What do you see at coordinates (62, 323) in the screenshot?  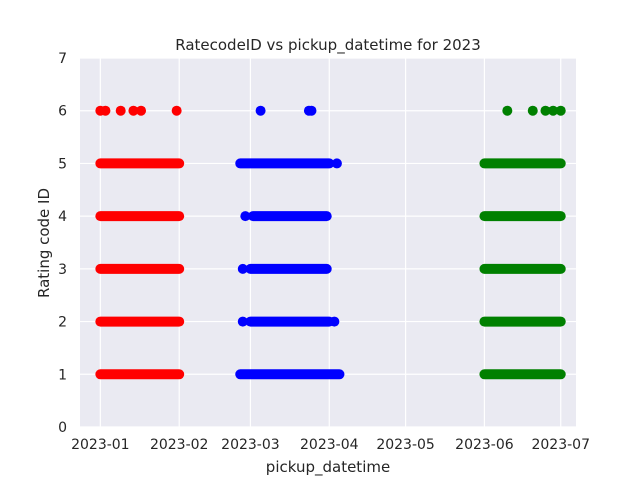 I see `y-tick-label: 2` at bounding box center [62, 323].